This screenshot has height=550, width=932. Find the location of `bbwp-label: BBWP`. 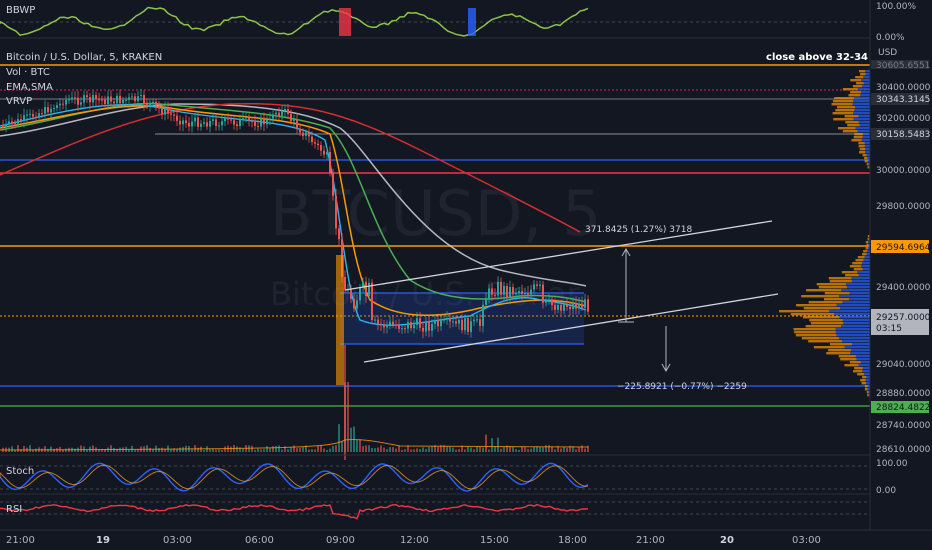

bbwp-label: BBWP is located at coordinates (20, 10).